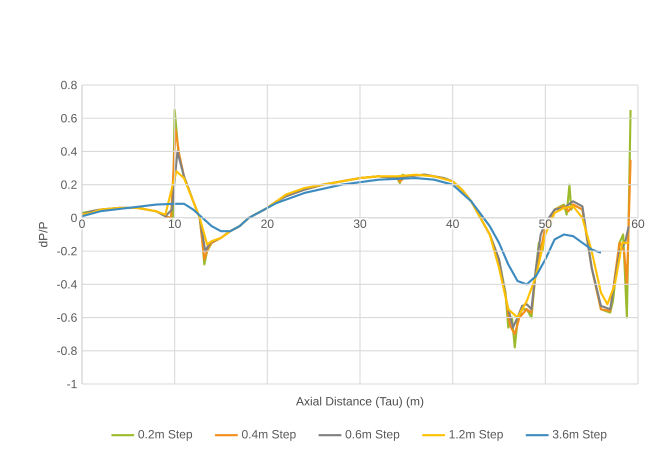  Describe the element at coordinates (373, 435) in the screenshot. I see `legend-label: 0.6m Step` at that location.